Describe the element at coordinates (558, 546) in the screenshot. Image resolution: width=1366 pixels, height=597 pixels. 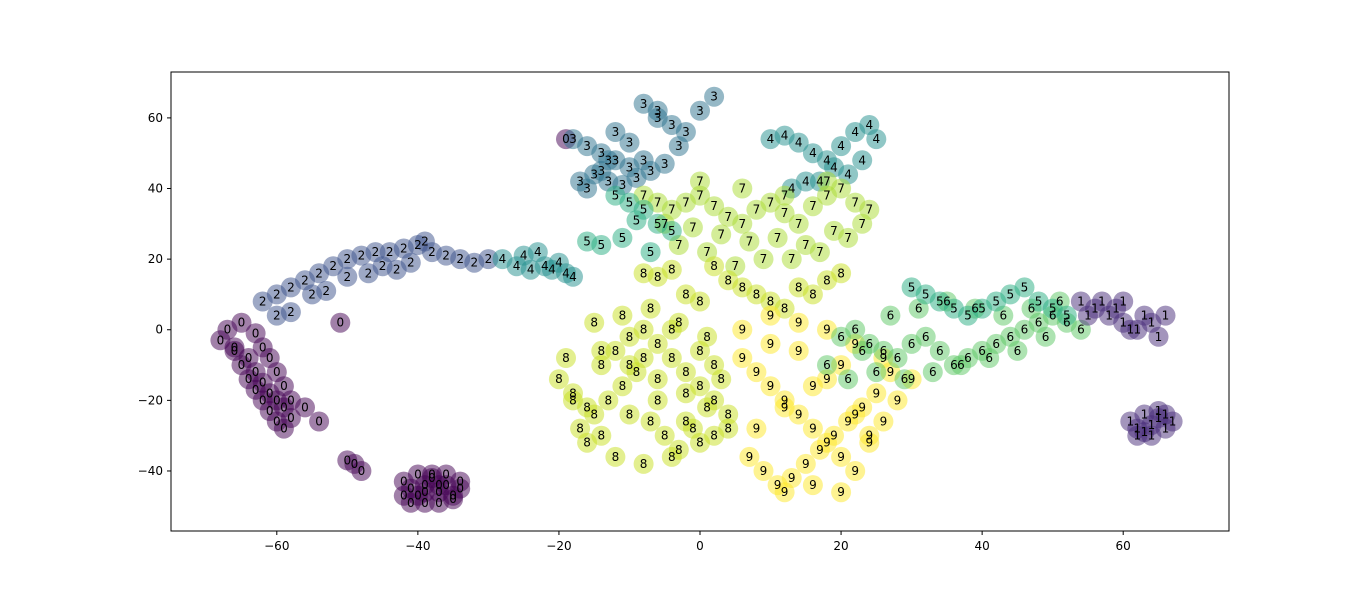
I see `x-tick-label: −20` at that location.